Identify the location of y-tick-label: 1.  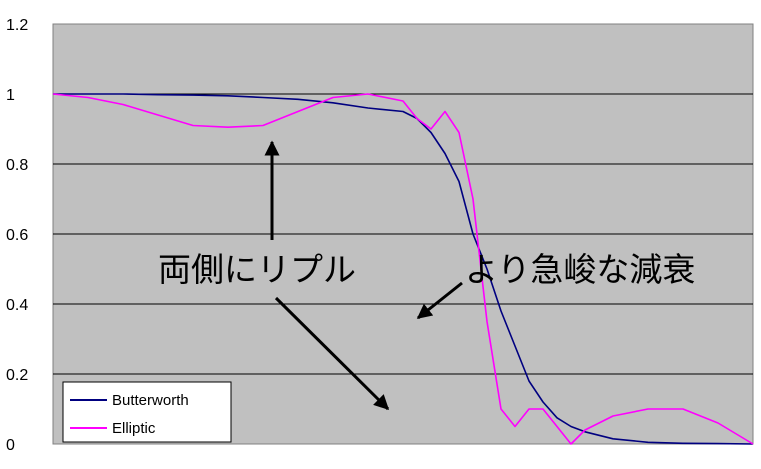
(10, 95).